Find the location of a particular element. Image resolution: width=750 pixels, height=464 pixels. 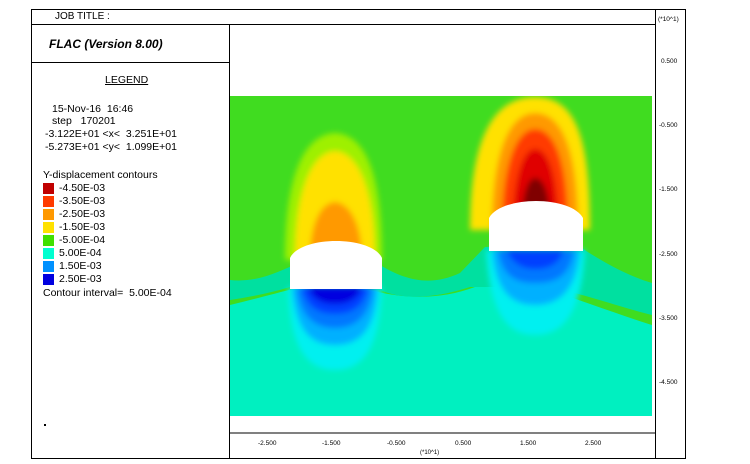

contour-label: -4.50E-03 is located at coordinates (82, 188).